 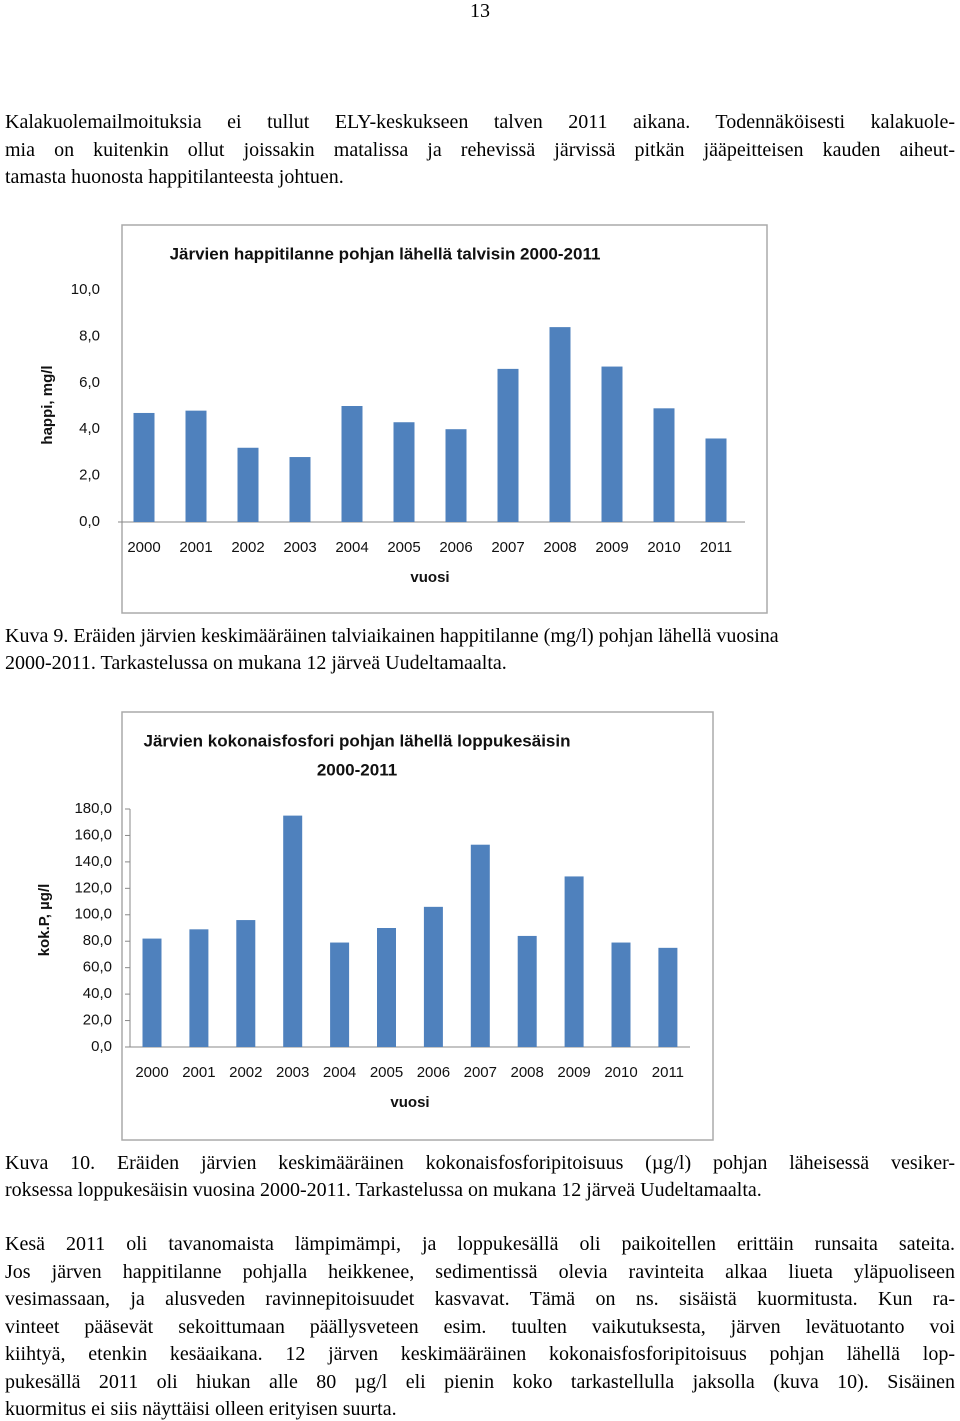 I want to click on y-tick-label: 8,0, so click(x=89, y=335).